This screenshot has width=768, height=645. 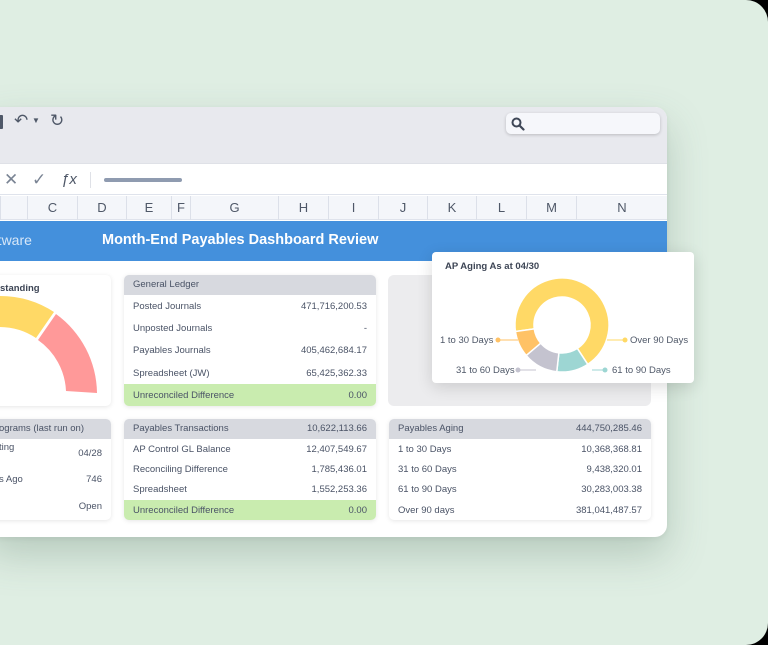 I want to click on confirm-icon: ✓, so click(x=39, y=179).